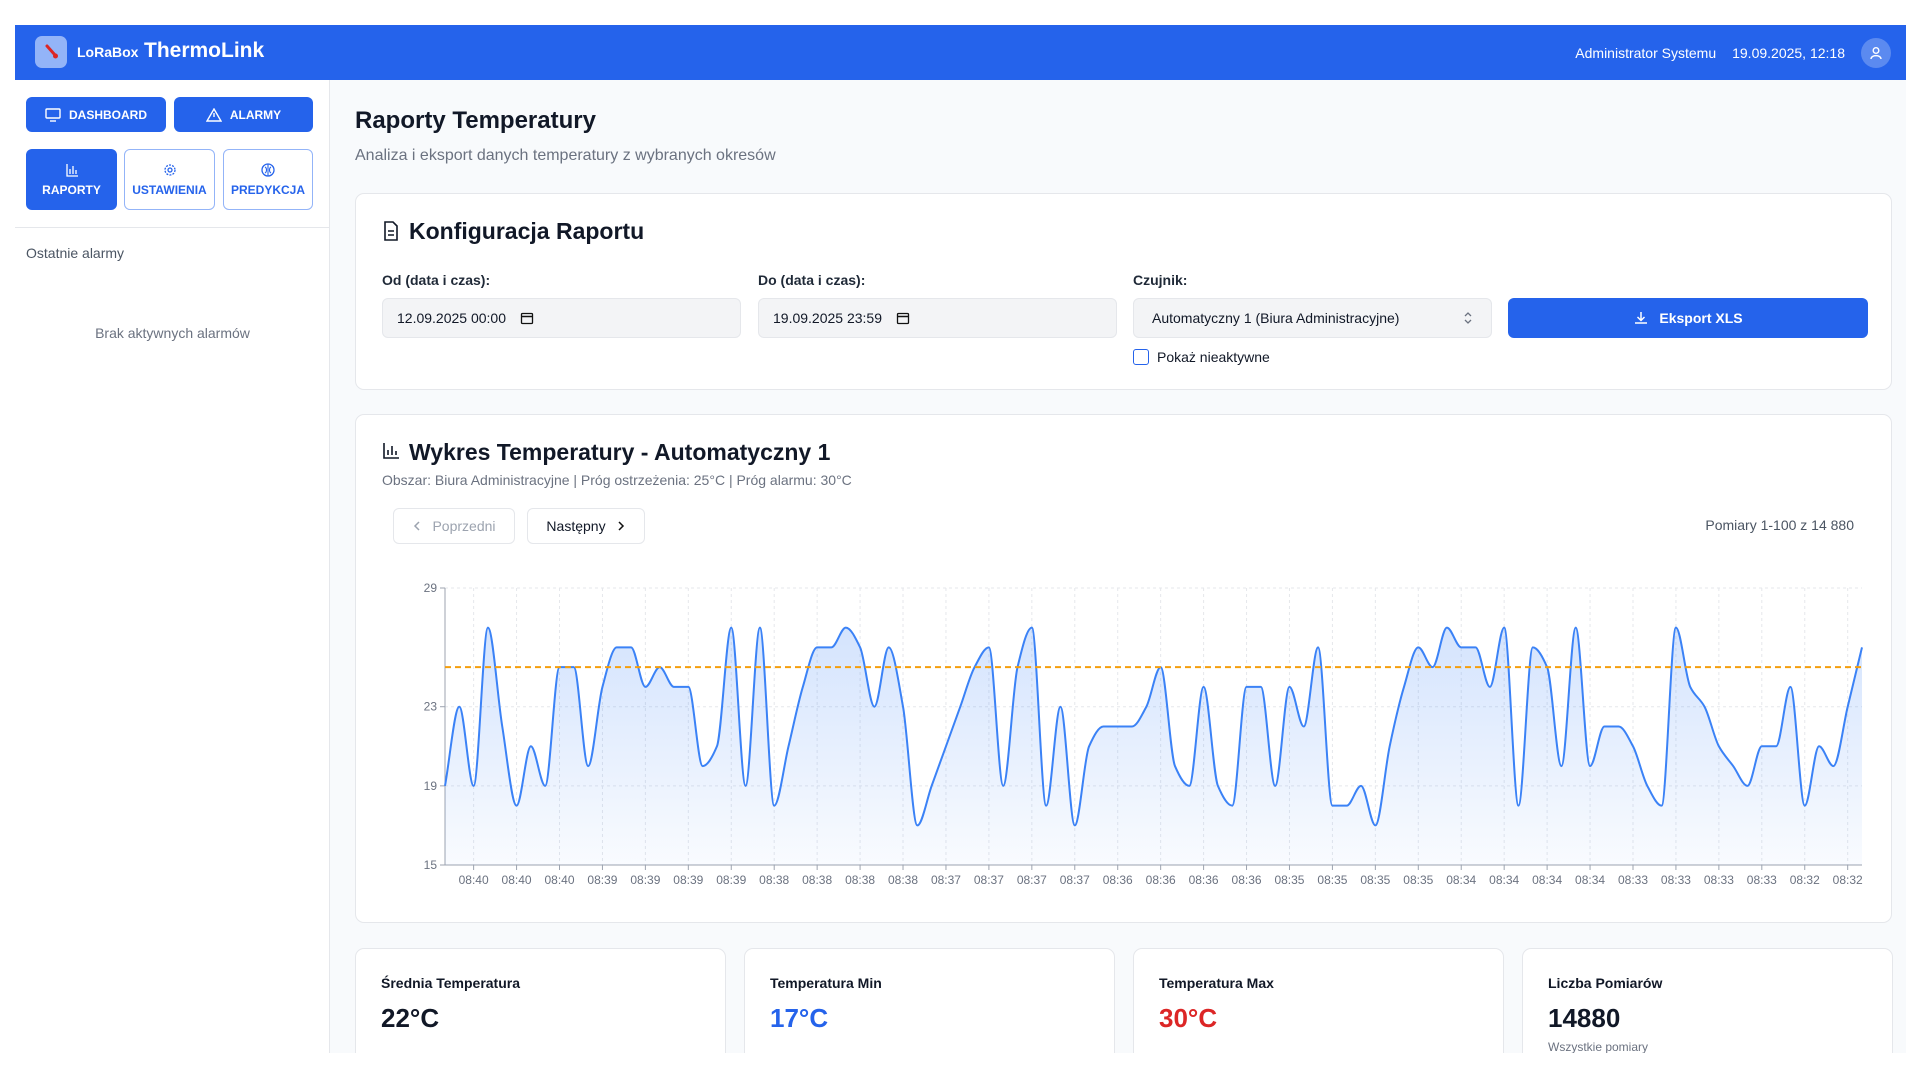 This screenshot has width=1920, height=1080. What do you see at coordinates (172, 227) in the screenshot?
I see `divider` at bounding box center [172, 227].